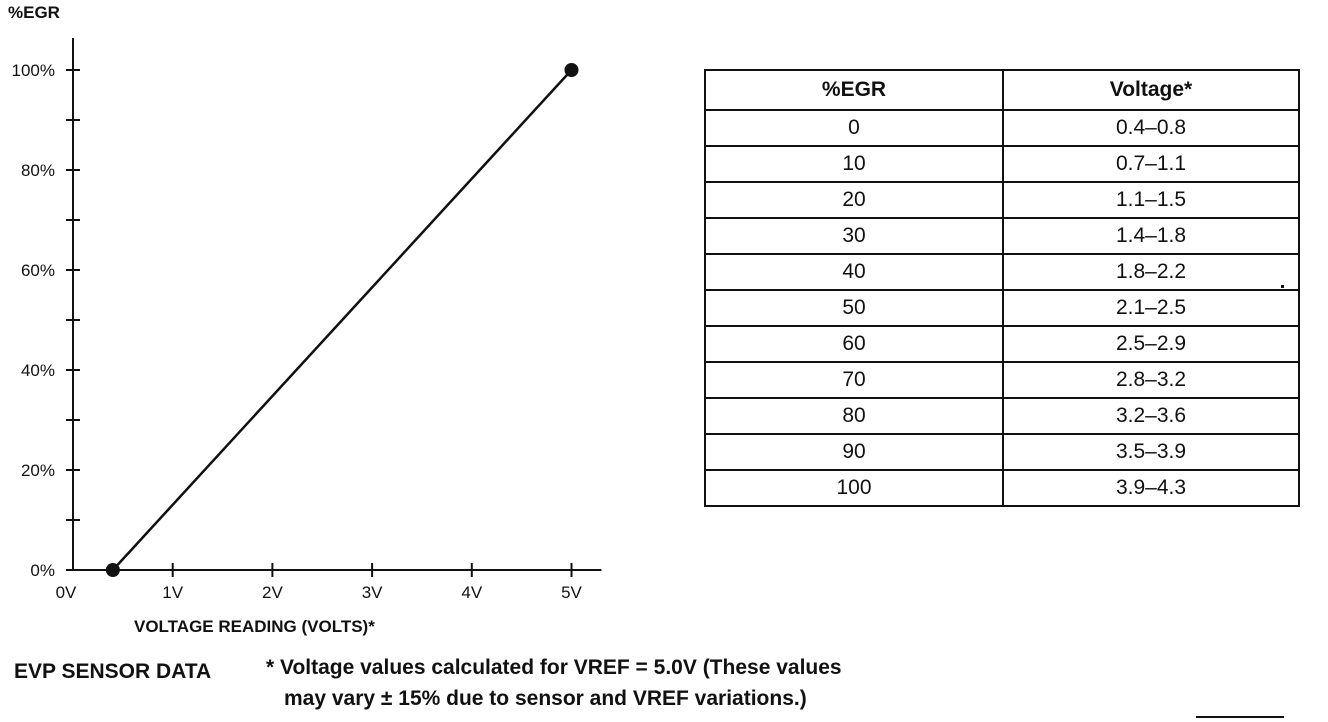  I want to click on y-tick-label: 60%, so click(38, 270).